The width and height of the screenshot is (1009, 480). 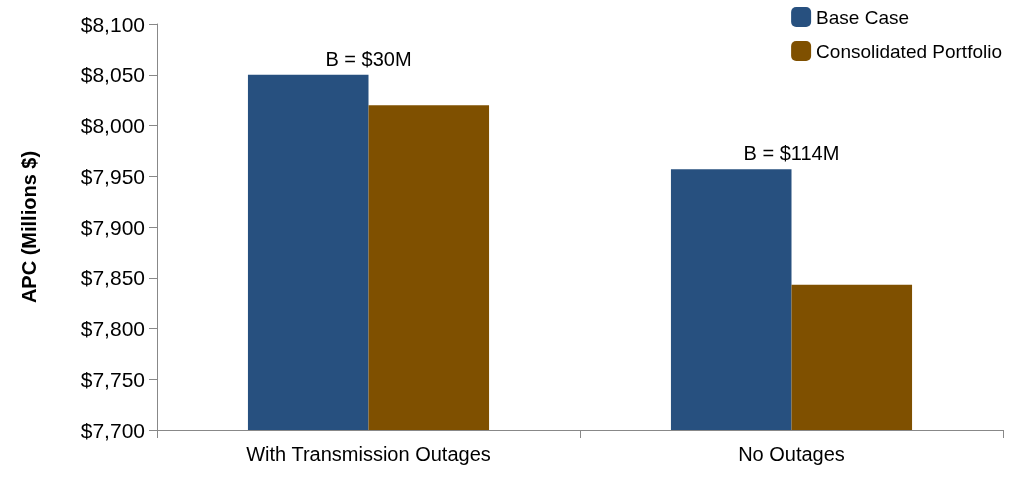 What do you see at coordinates (368, 454) in the screenshot?
I see `x-tick-label: With Transmission Outages` at bounding box center [368, 454].